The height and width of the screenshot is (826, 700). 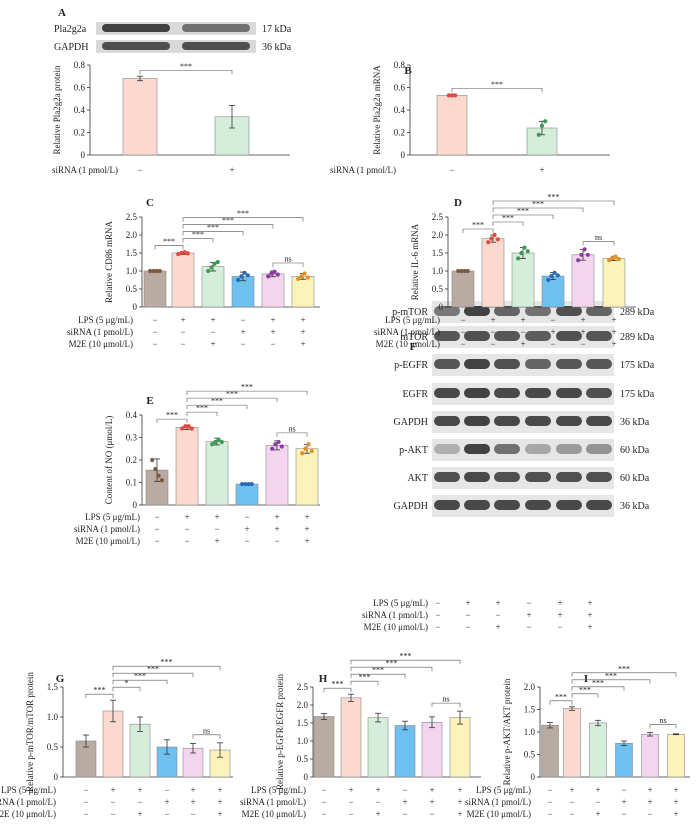 I want to click on bar-E, so click(x=307, y=477).